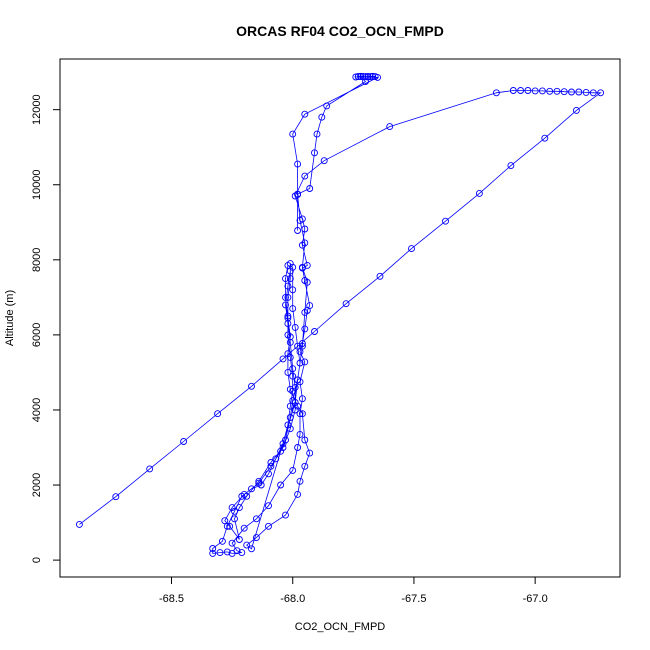  Describe the element at coordinates (535, 599) in the screenshot. I see `x-tick-label: -67.0` at that location.